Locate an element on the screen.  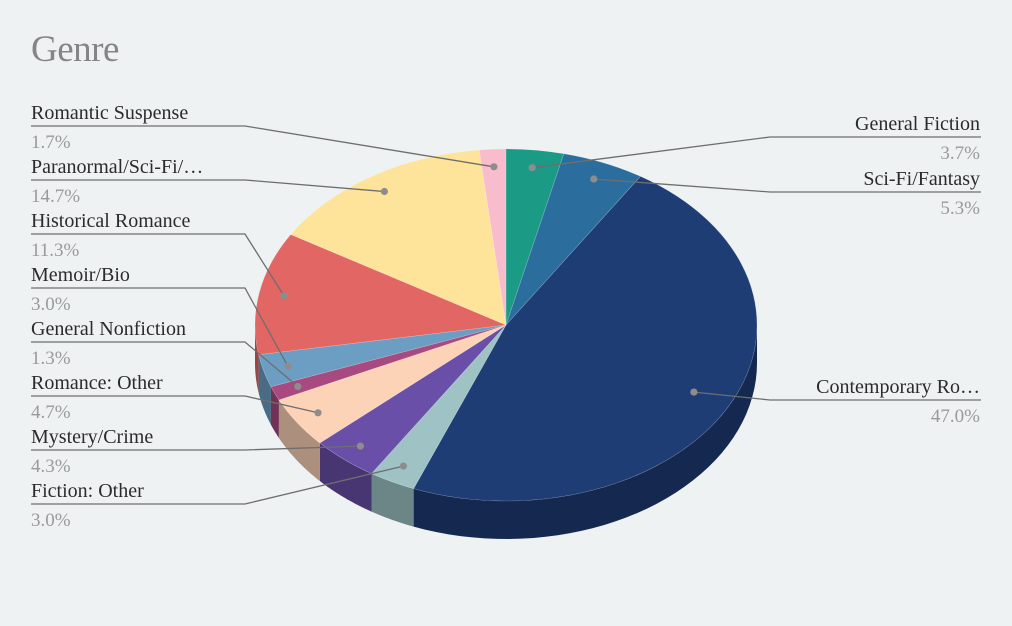
leader-dot-memoir-bio is located at coordinates (288, 366).